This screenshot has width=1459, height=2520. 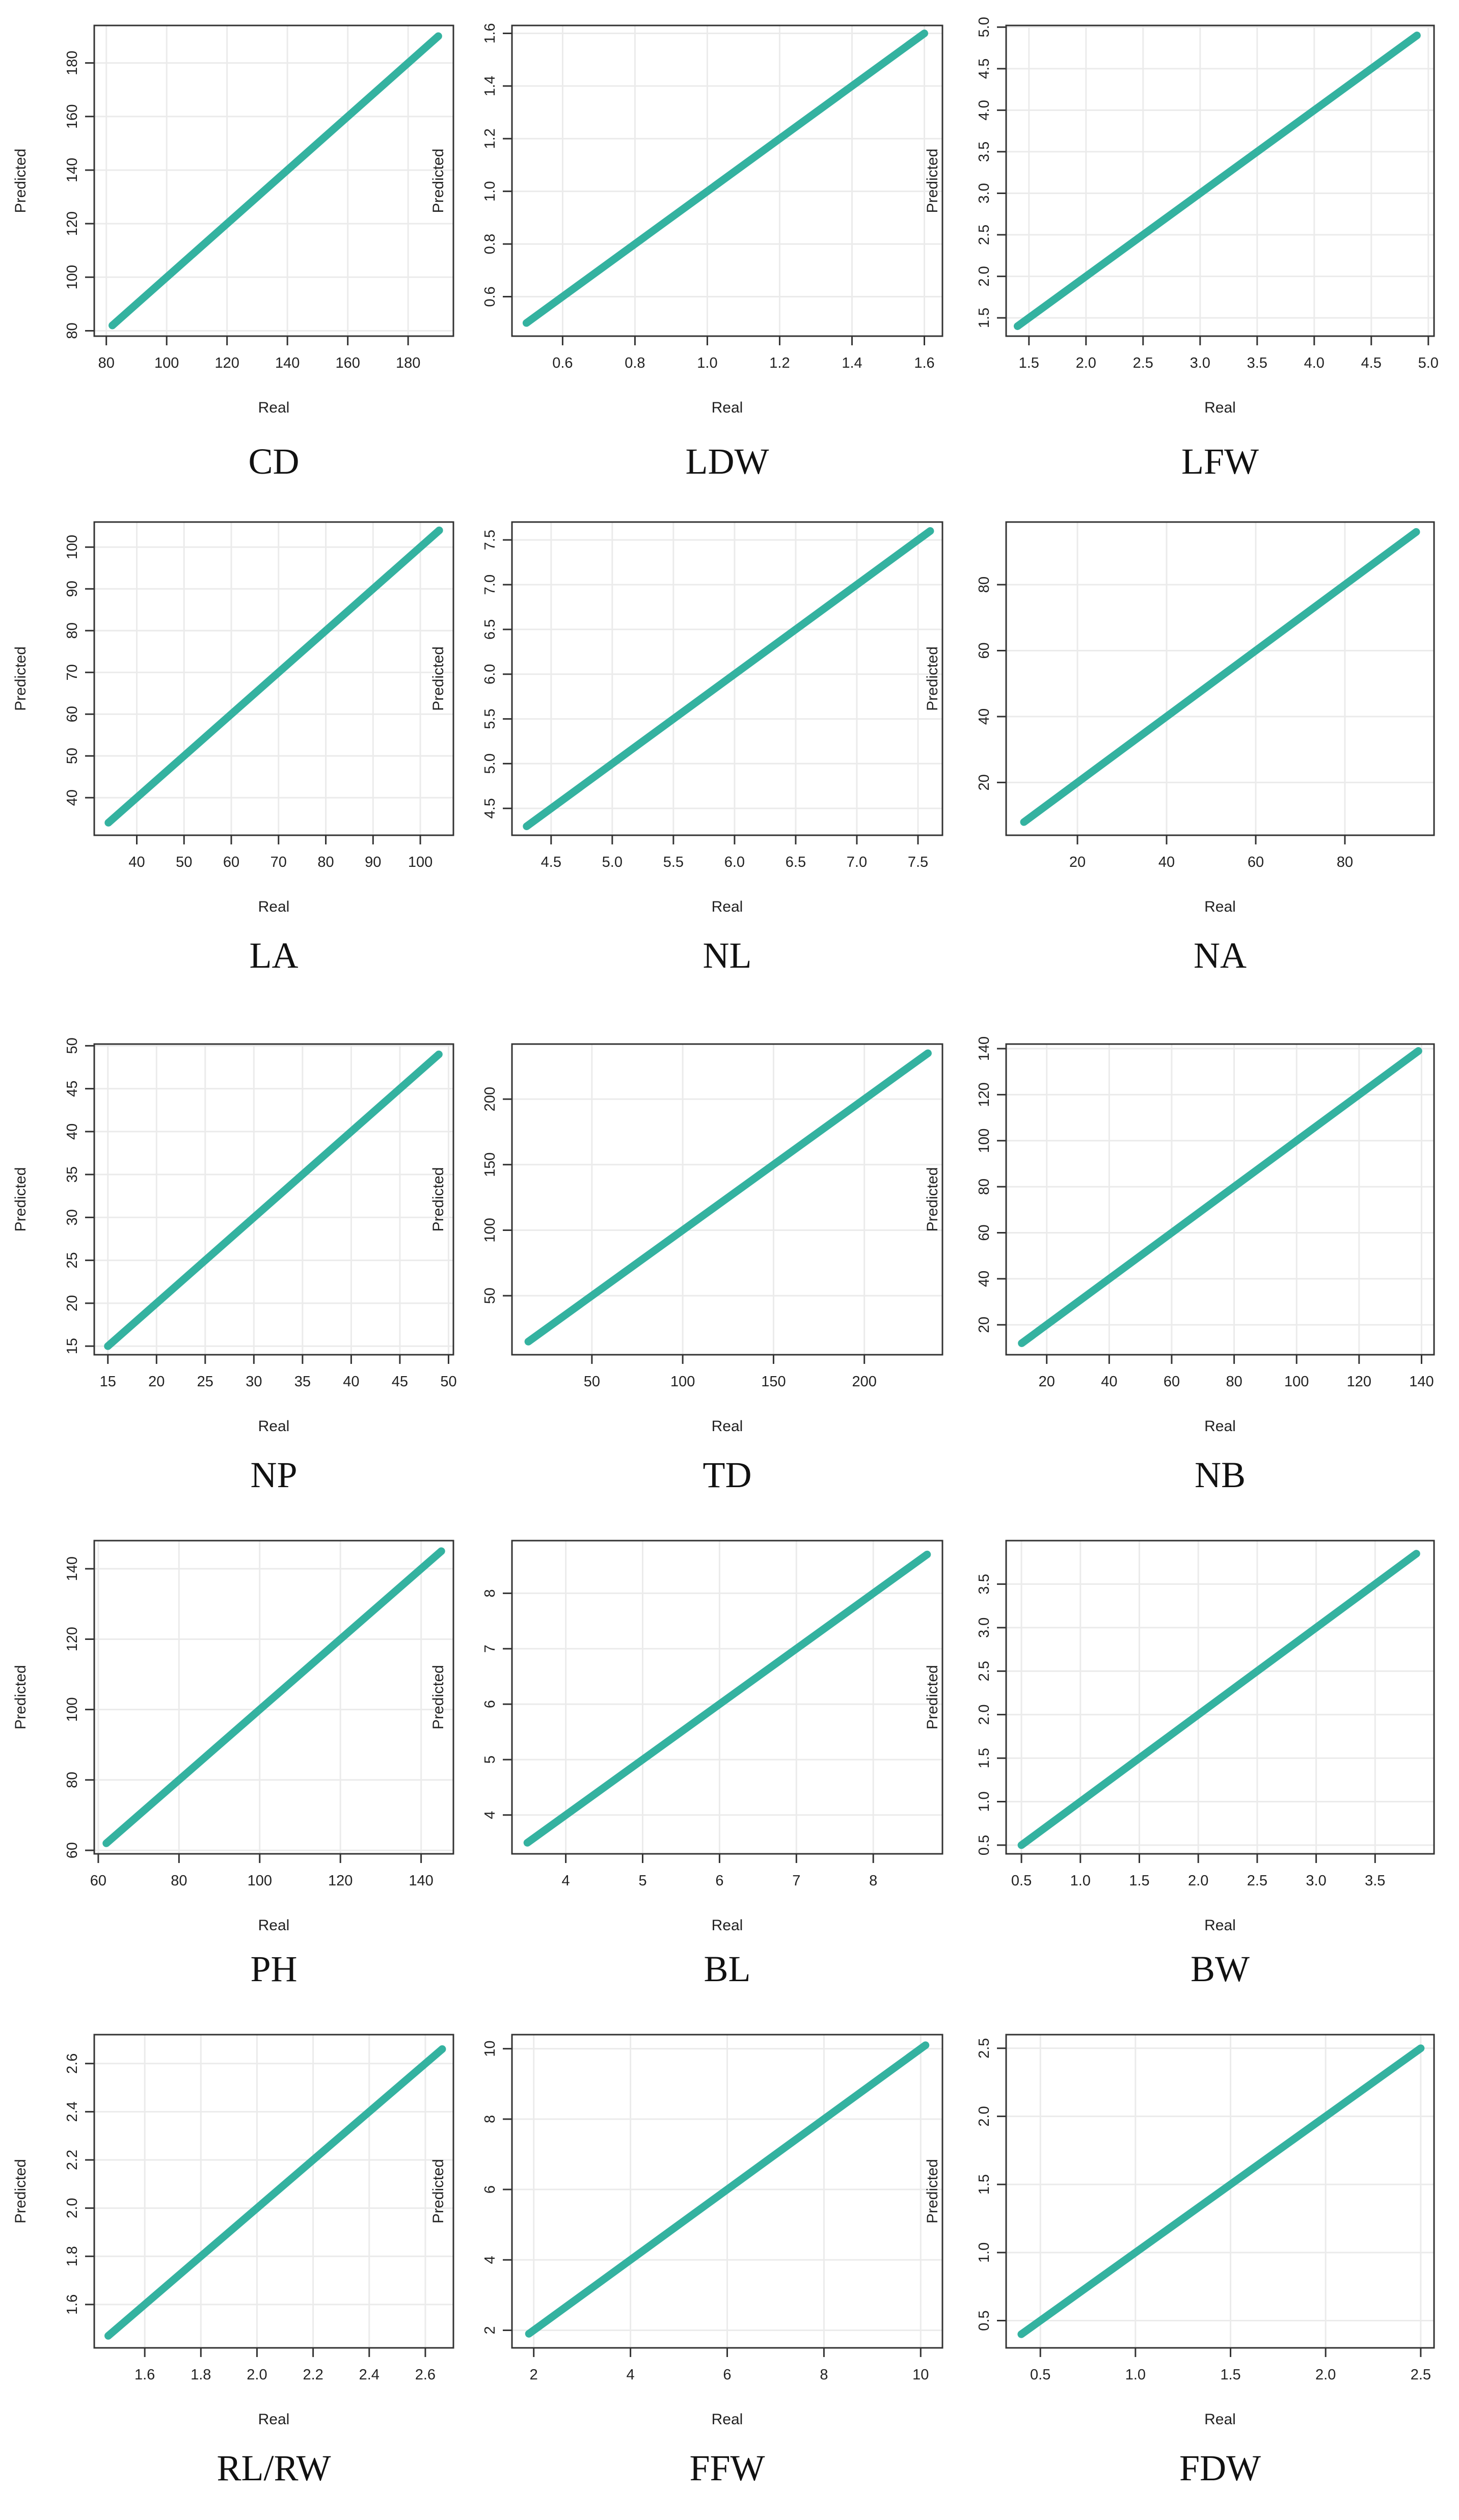 What do you see at coordinates (408, 363) in the screenshot?
I see `x-tick-label: 180` at bounding box center [408, 363].